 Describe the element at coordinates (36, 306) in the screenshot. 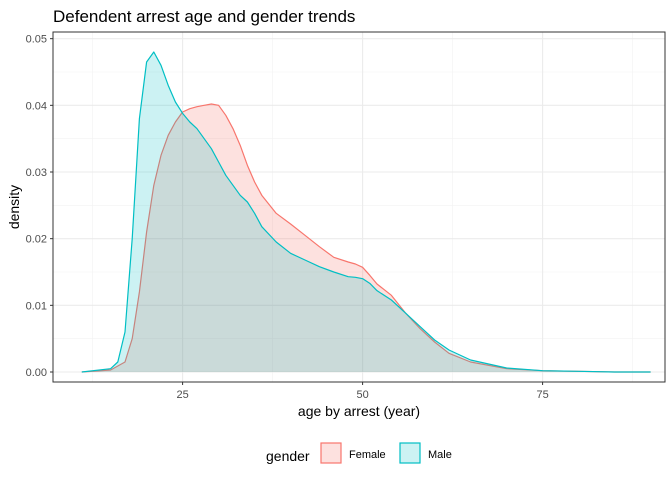

I see `y-tick-label: 0.01` at that location.